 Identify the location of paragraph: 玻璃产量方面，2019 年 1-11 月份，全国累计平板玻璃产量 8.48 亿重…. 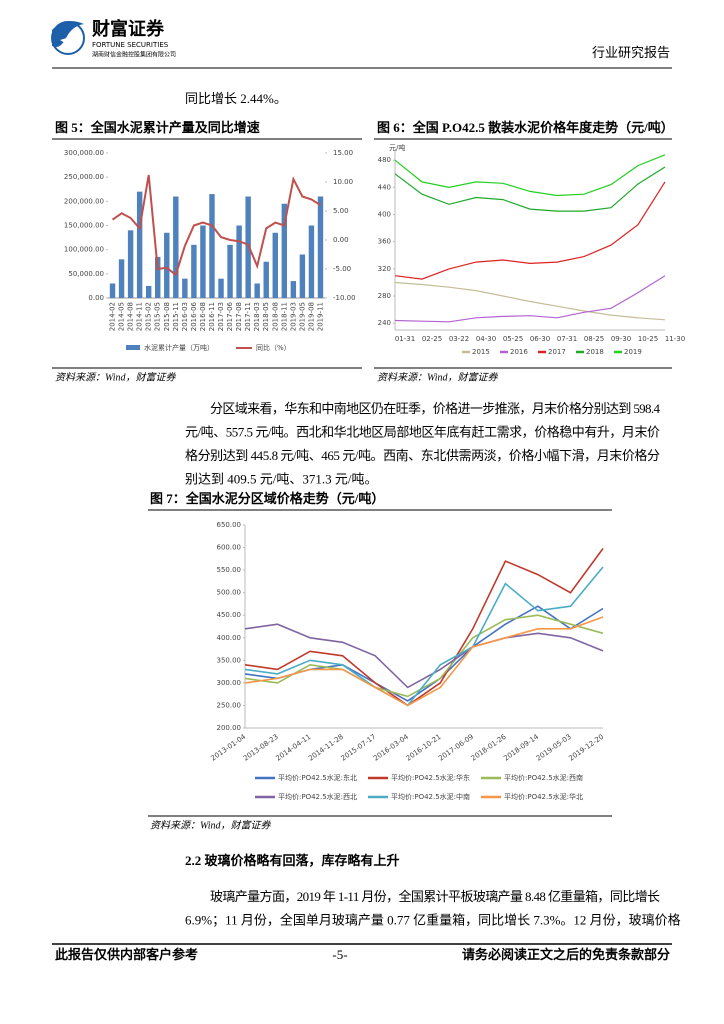
(433, 909).